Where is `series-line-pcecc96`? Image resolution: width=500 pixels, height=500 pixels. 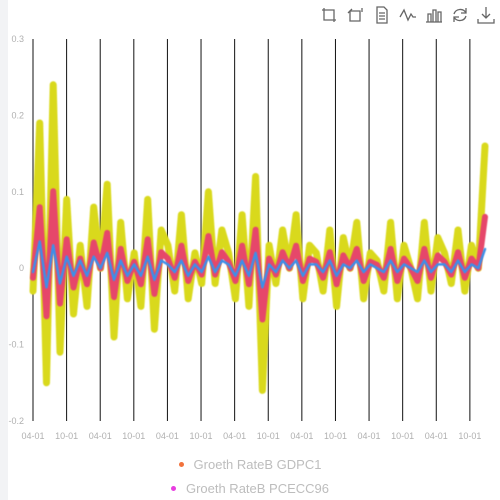
series-line-pcecc96 is located at coordinates (259, 264).